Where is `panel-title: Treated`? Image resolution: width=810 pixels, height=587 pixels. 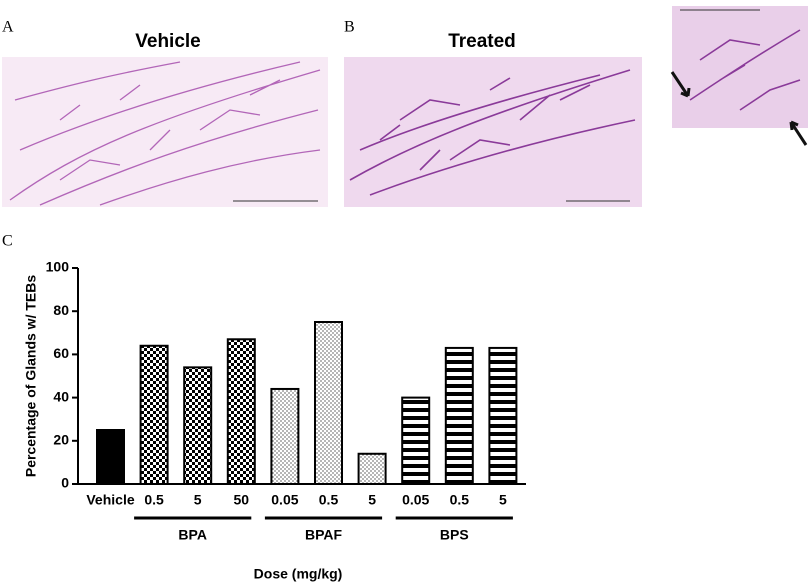
panel-title: Treated is located at coordinates (482, 41).